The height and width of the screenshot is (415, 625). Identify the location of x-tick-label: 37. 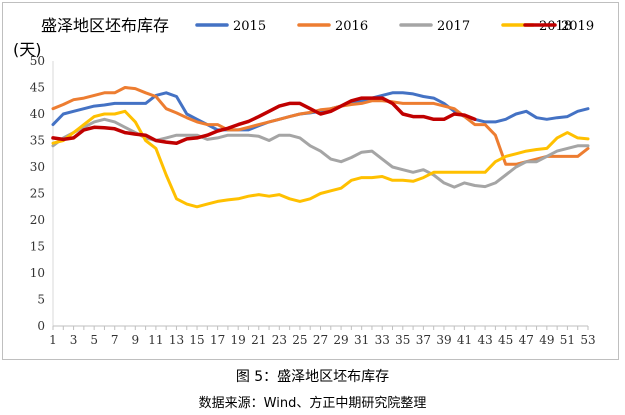
(423, 340).